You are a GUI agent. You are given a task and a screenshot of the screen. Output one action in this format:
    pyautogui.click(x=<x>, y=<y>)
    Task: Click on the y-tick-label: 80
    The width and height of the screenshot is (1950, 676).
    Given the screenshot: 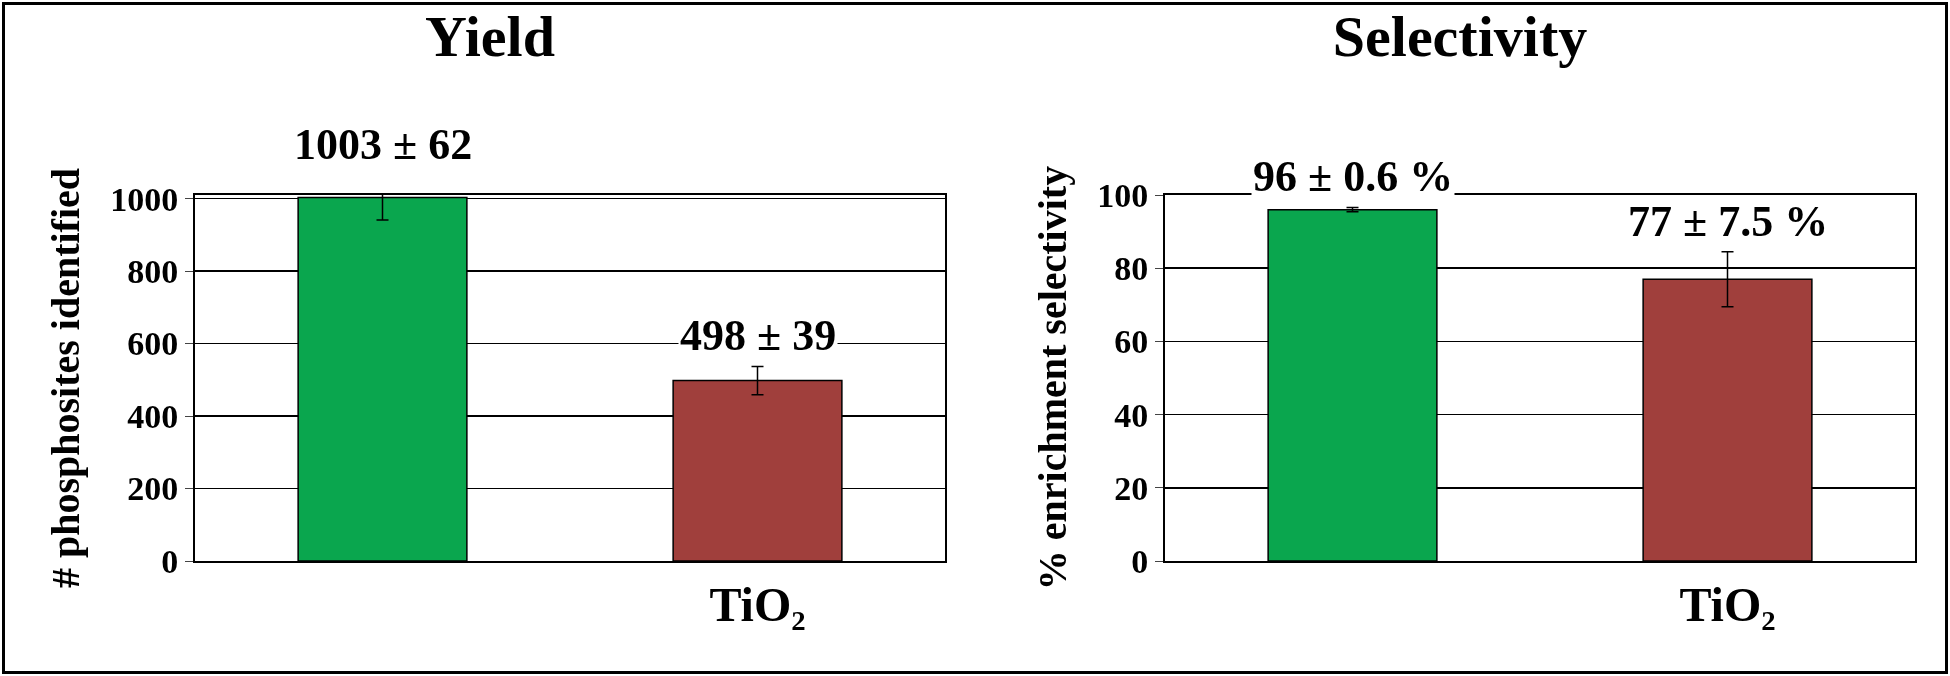 What is the action you would take?
    pyautogui.click(x=1131, y=269)
    